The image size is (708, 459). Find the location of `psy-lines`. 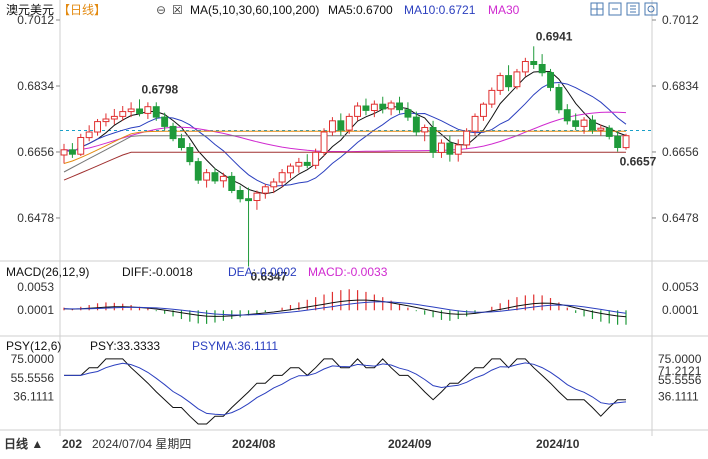

psy-lines is located at coordinates (345, 391).